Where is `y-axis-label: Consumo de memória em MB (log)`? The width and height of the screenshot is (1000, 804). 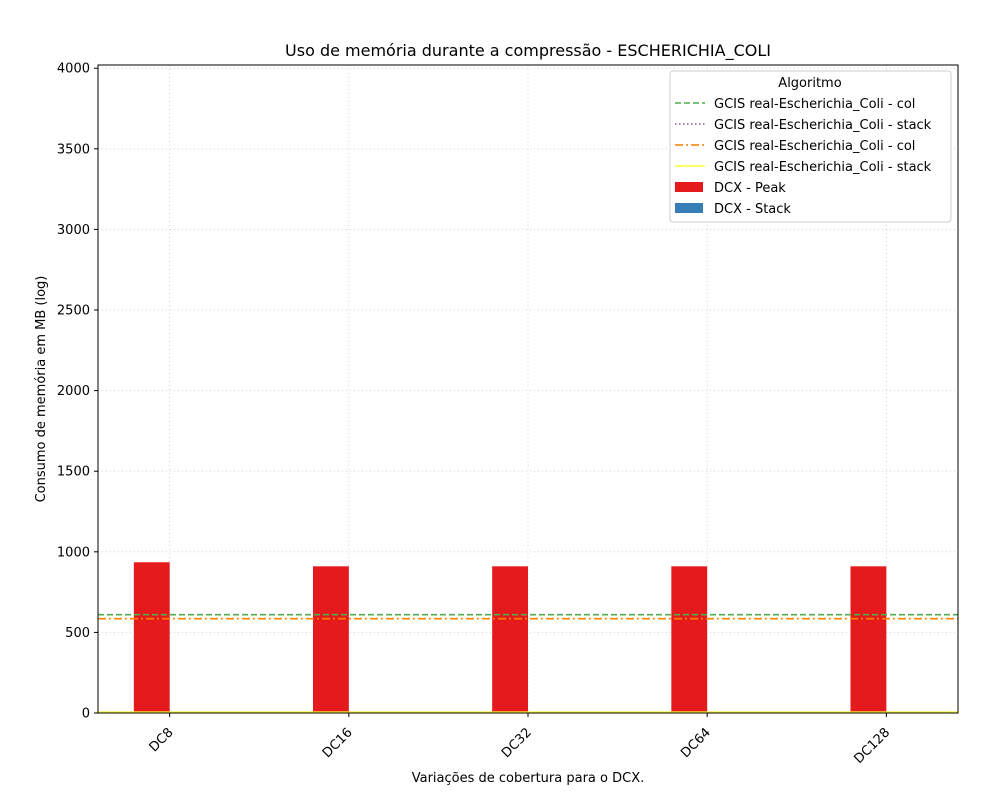
y-axis-label: Consumo de memória em MB (log) is located at coordinates (41, 389).